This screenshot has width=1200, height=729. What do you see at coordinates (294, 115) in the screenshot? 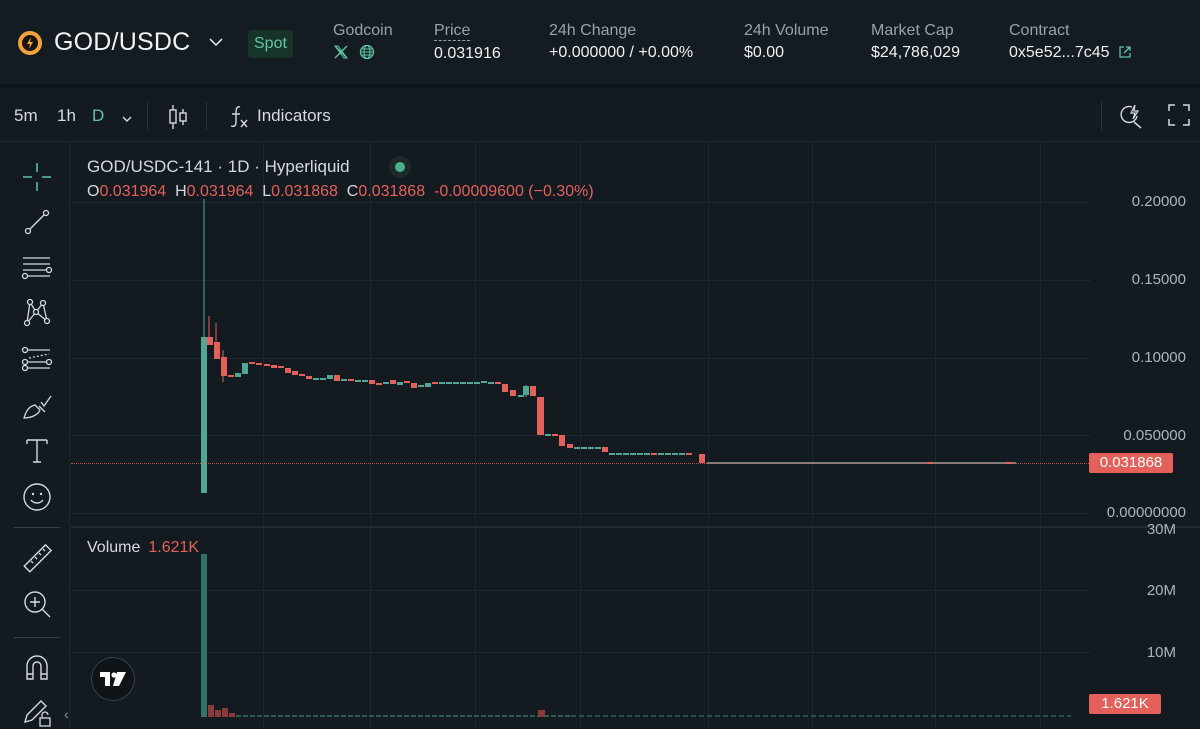
I see `indicators-button: Indicators` at bounding box center [294, 115].